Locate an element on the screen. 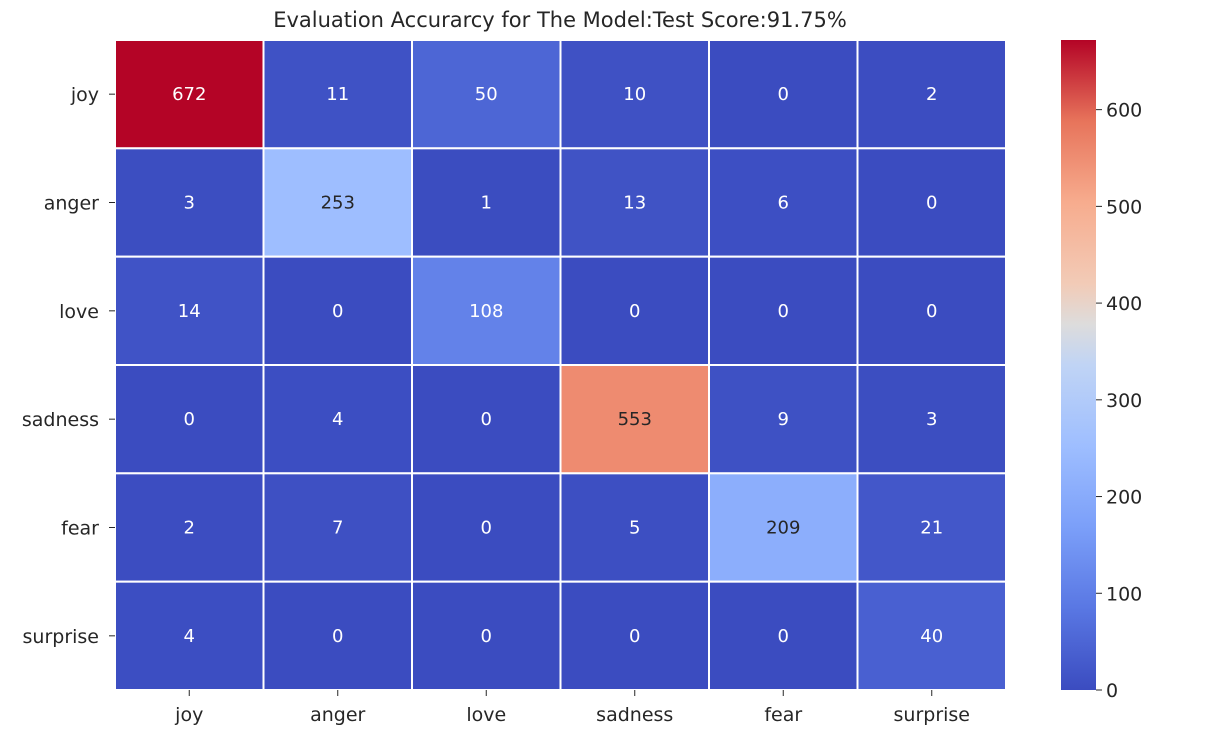 The image size is (1214, 734). heatmap-cell-sadness-fear is located at coordinates (783, 419).